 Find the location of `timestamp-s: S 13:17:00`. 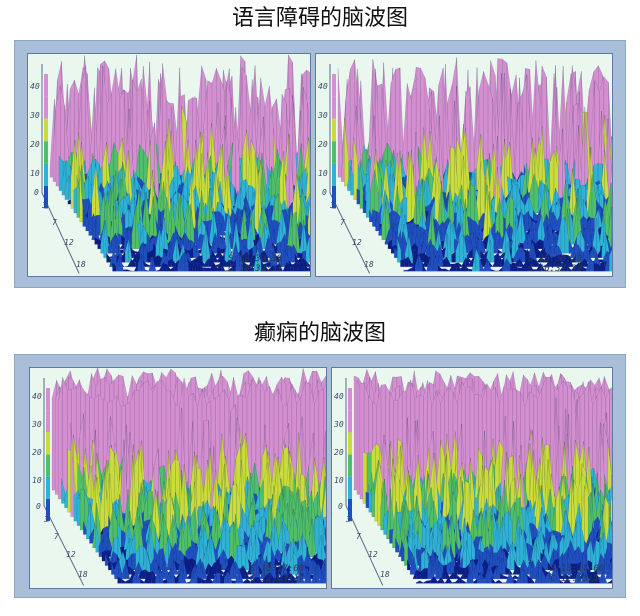

timestamp-s: S 13:17:00 is located at coordinates (277, 569).